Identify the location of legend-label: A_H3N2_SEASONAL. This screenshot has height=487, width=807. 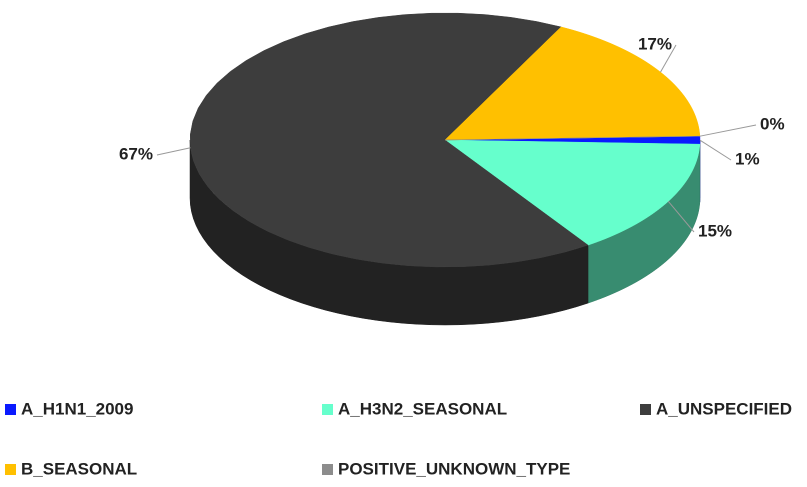
(422, 408).